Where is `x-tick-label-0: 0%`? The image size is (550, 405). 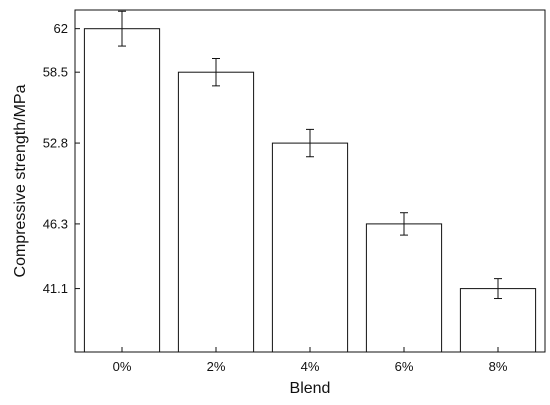
x-tick-label-0: 0% is located at coordinates (122, 366).